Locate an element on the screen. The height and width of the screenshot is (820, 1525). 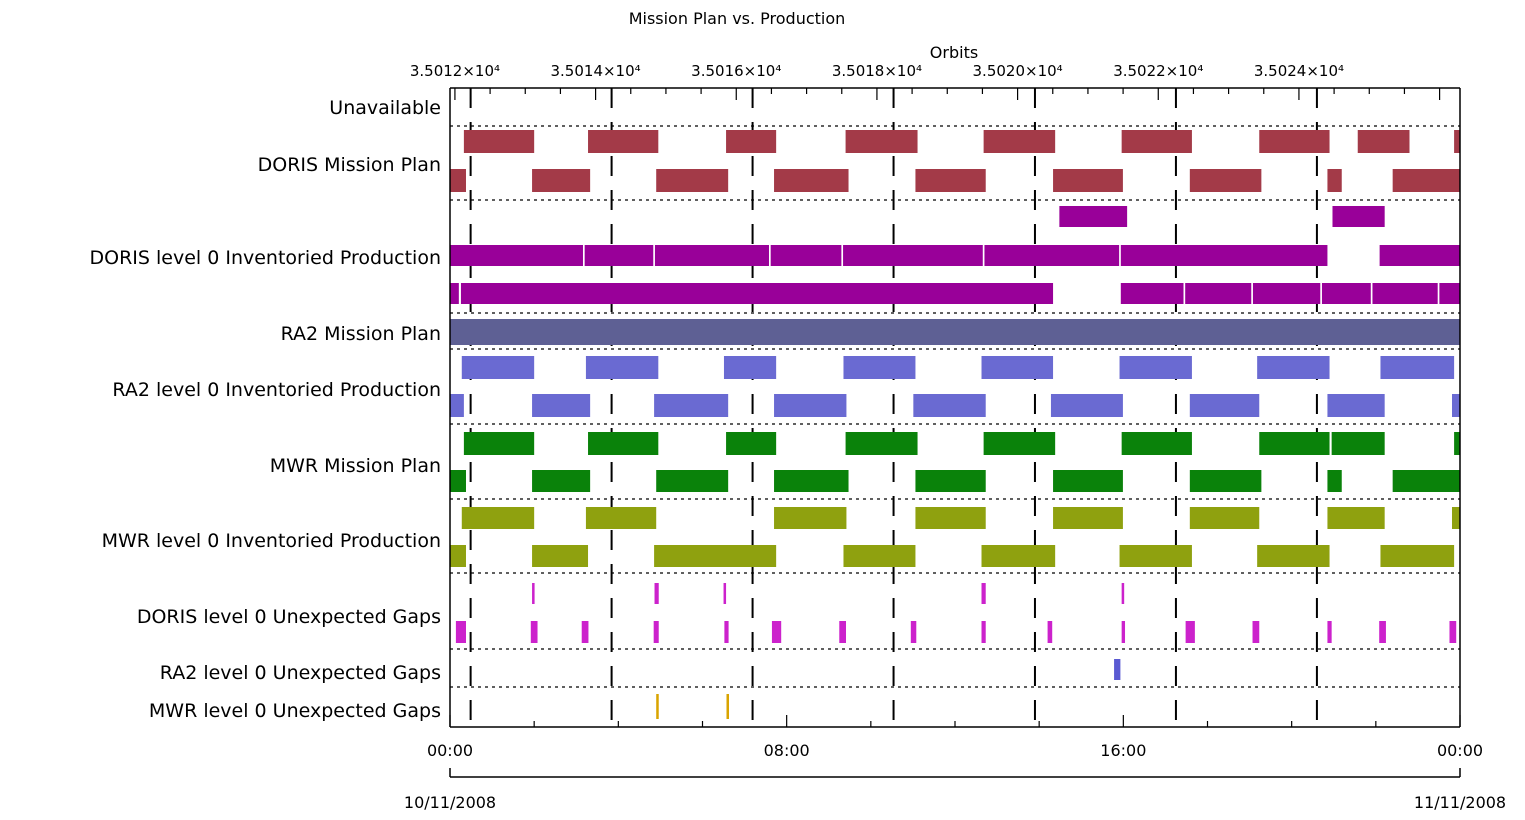
start-date: 10/11/2008 is located at coordinates (450, 802).